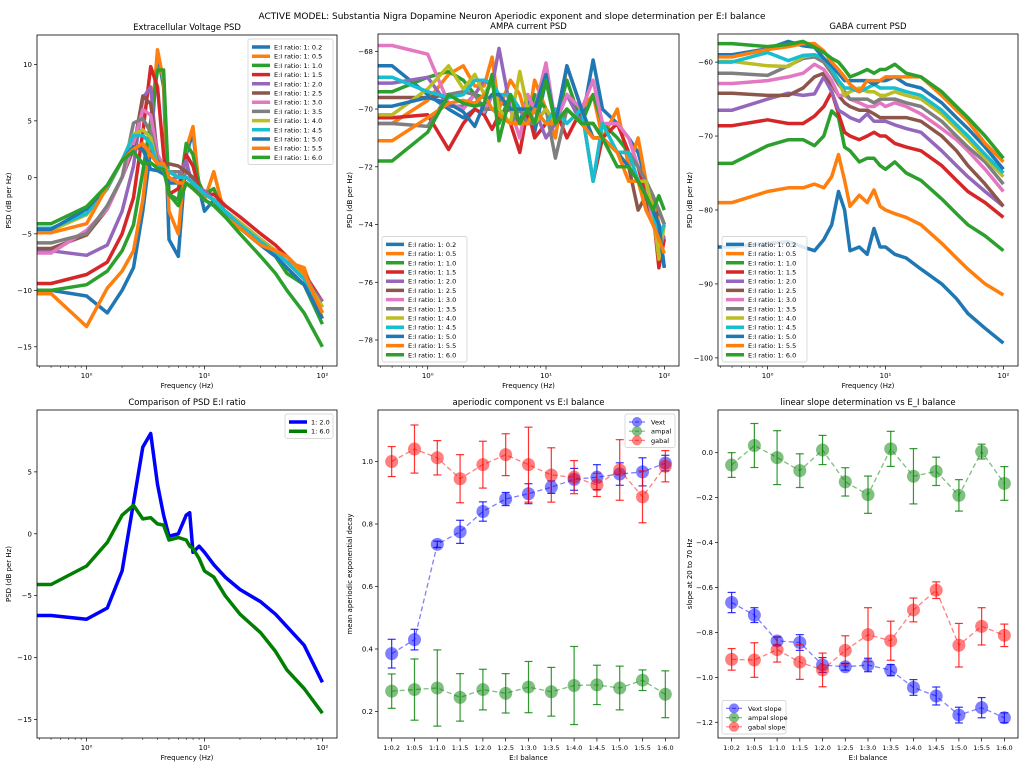  Describe the element at coordinates (772, 300) in the screenshot. I see `legend-label: E:I ratio: 1: 3.0` at that location.